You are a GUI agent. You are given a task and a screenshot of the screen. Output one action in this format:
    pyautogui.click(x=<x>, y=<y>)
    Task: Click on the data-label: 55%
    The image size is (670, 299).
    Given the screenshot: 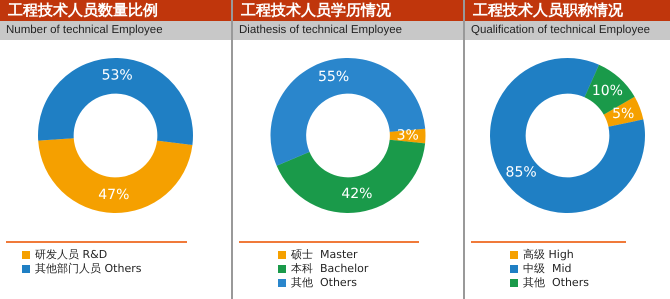 What is the action you would take?
    pyautogui.click(x=334, y=77)
    